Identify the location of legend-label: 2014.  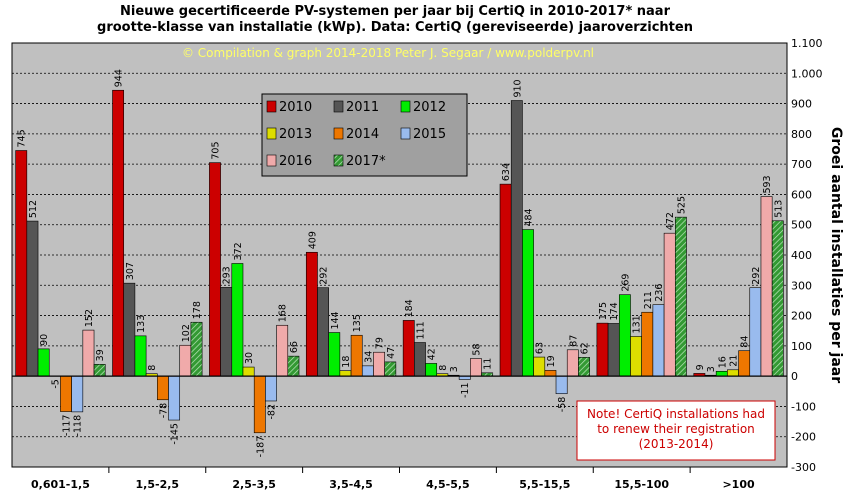
(362, 134).